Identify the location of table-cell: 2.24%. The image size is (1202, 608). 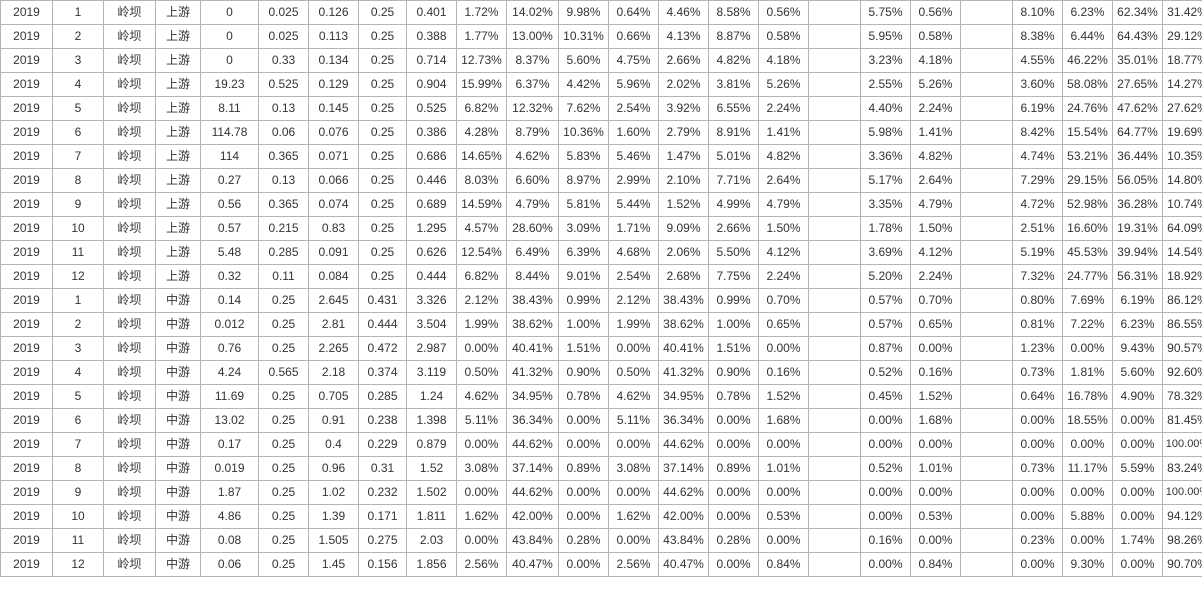
(935, 276).